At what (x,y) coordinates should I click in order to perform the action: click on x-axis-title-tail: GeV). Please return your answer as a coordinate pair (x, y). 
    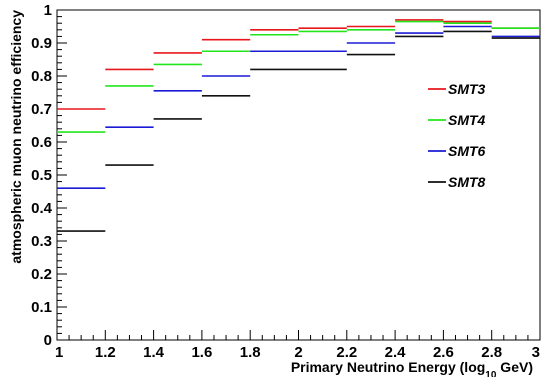
    Looking at the image, I should click on (514, 367).